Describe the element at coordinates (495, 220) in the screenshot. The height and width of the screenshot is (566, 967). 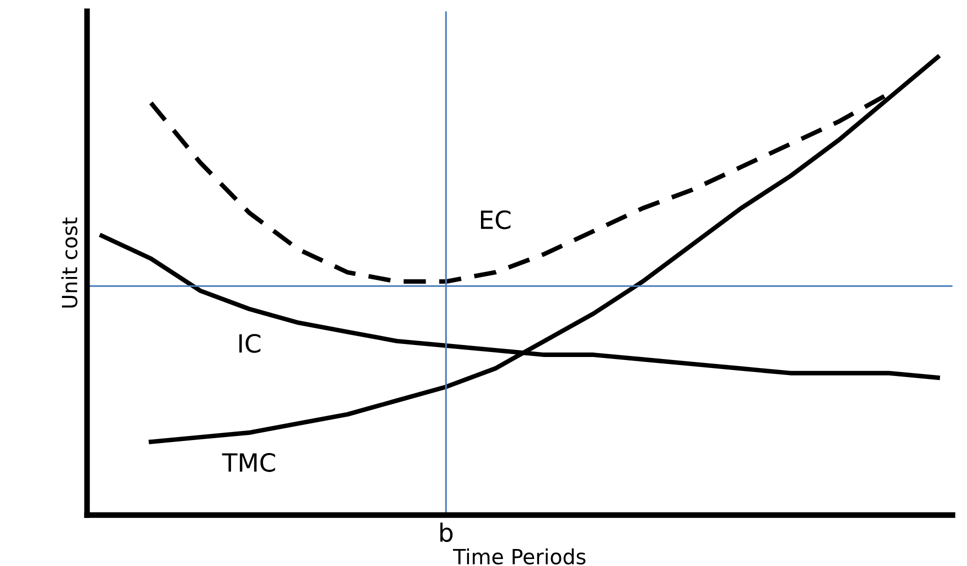
I see `series-label: EC` at that location.